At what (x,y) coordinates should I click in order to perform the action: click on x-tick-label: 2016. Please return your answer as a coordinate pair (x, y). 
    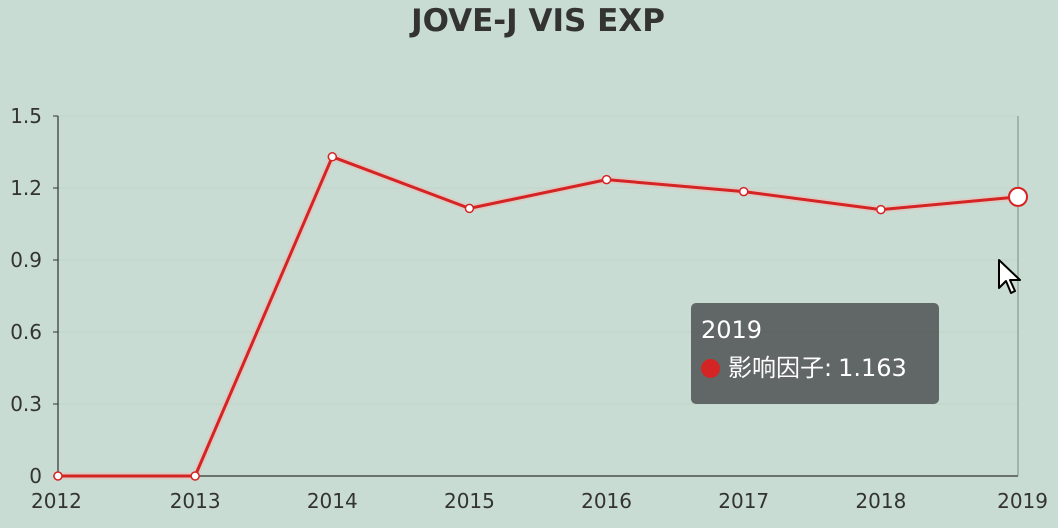
    Looking at the image, I should click on (606, 501).